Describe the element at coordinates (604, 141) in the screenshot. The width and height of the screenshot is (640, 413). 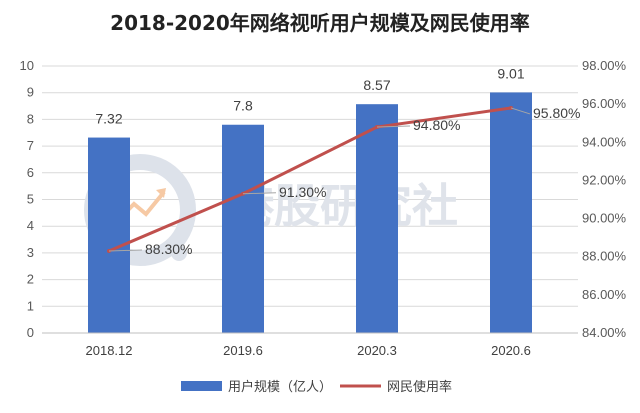
I see `y-right-tick-label: 94.00%` at that location.